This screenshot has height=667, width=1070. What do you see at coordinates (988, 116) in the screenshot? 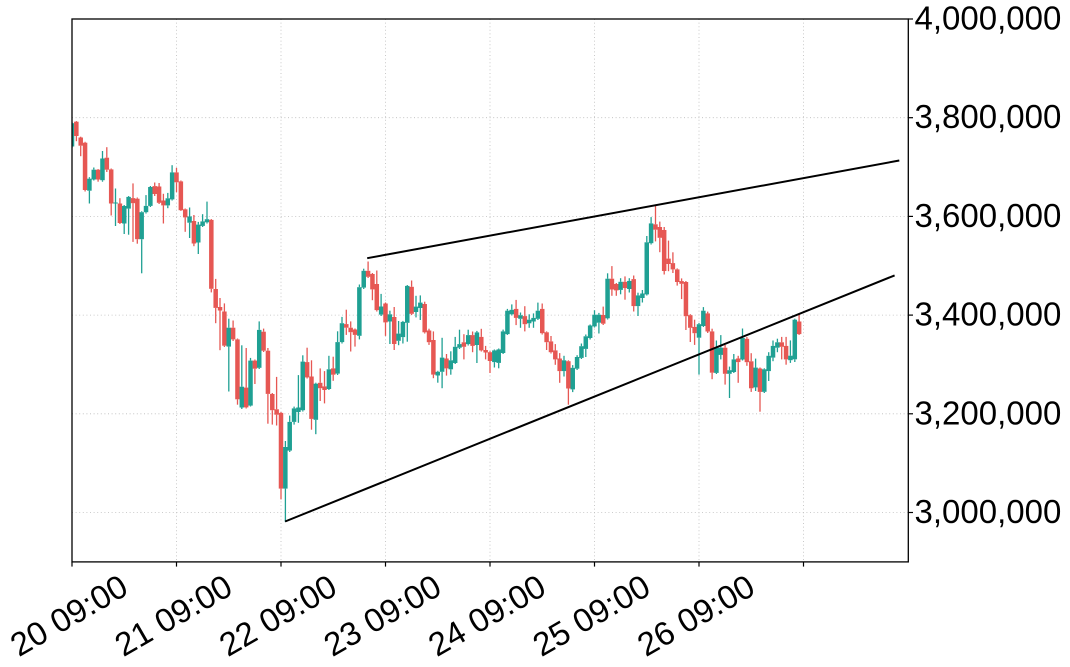
I see `svg-text: 3,800,000` at bounding box center [988, 116].